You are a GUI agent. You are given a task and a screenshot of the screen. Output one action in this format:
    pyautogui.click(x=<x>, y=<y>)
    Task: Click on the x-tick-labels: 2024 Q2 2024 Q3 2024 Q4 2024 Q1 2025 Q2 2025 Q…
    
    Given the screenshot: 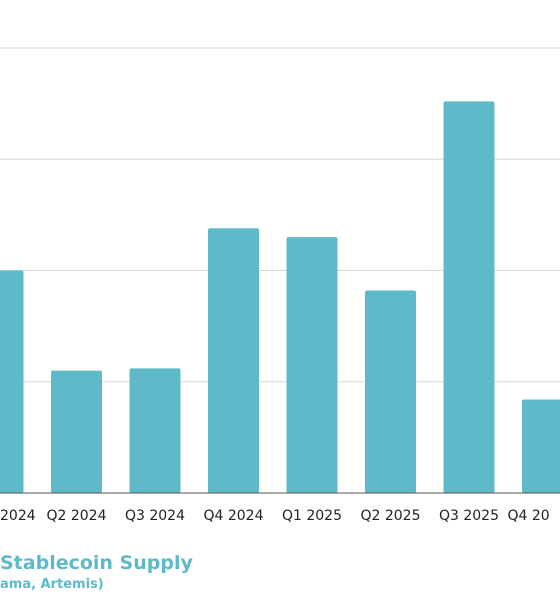 What is the action you would take?
    pyautogui.click(x=275, y=516)
    